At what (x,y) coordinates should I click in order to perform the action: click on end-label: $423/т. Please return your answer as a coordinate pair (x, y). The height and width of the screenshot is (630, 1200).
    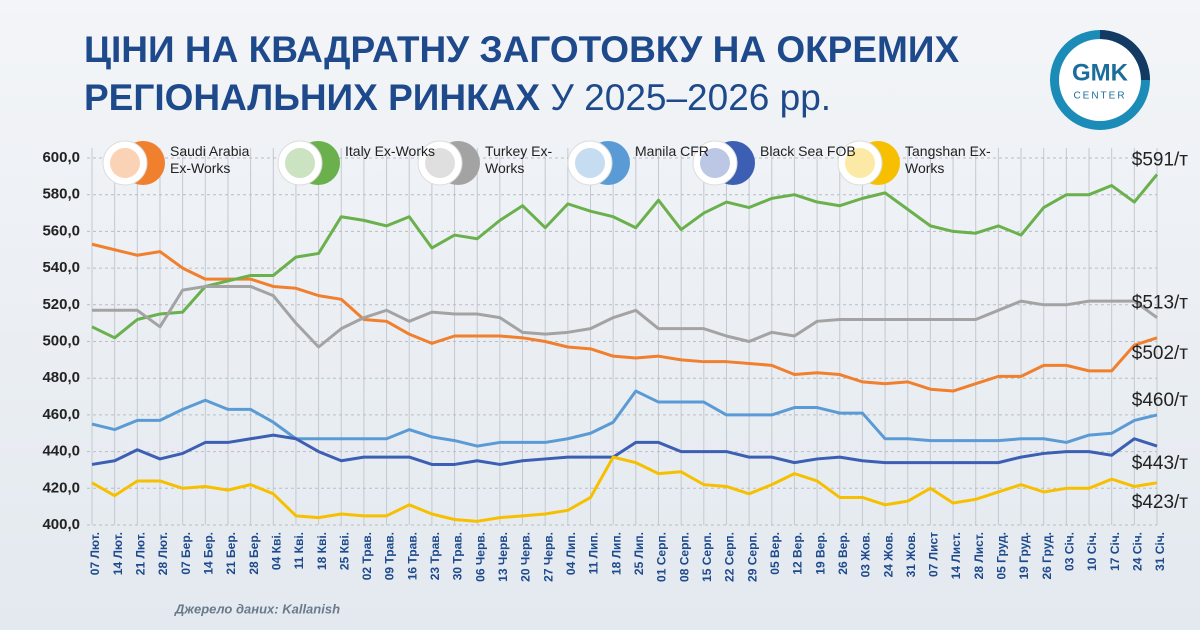
    Looking at the image, I should click on (1160, 502).